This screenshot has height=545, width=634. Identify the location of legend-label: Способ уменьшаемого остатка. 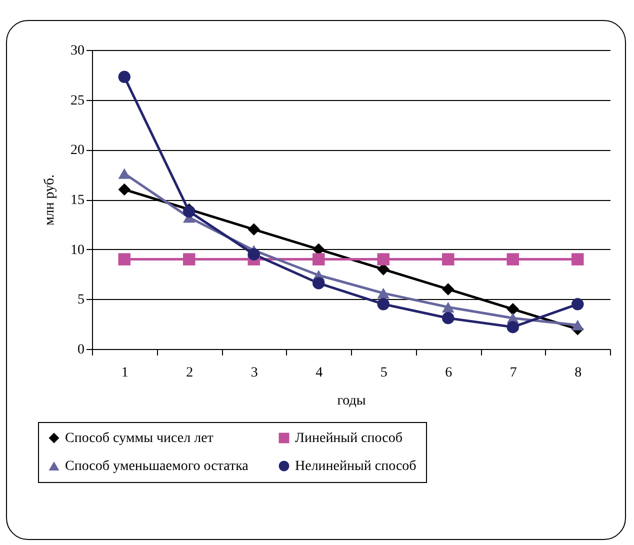
(157, 466).